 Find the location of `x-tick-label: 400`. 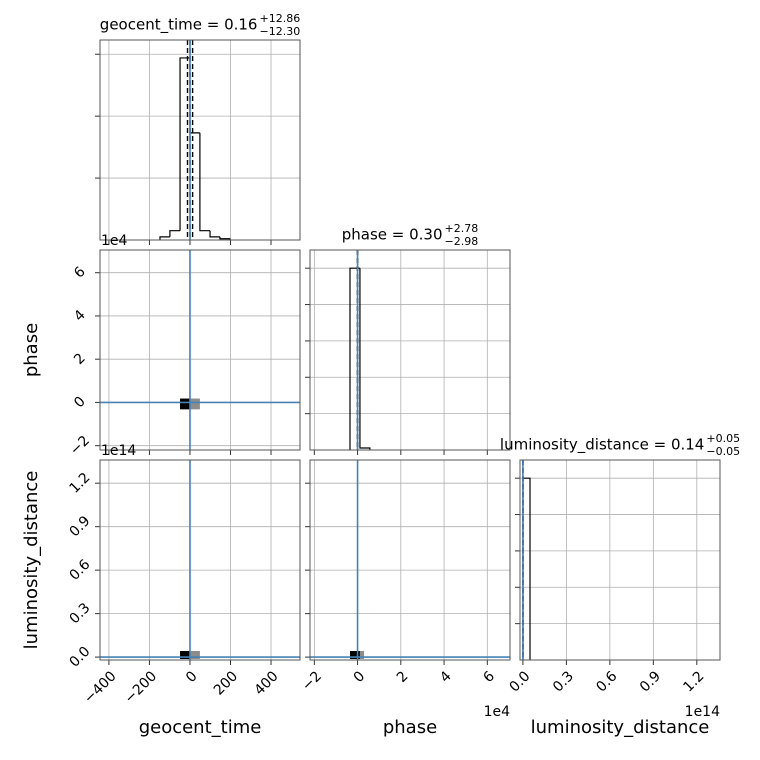

x-tick-label: 400 is located at coordinates (266, 683).